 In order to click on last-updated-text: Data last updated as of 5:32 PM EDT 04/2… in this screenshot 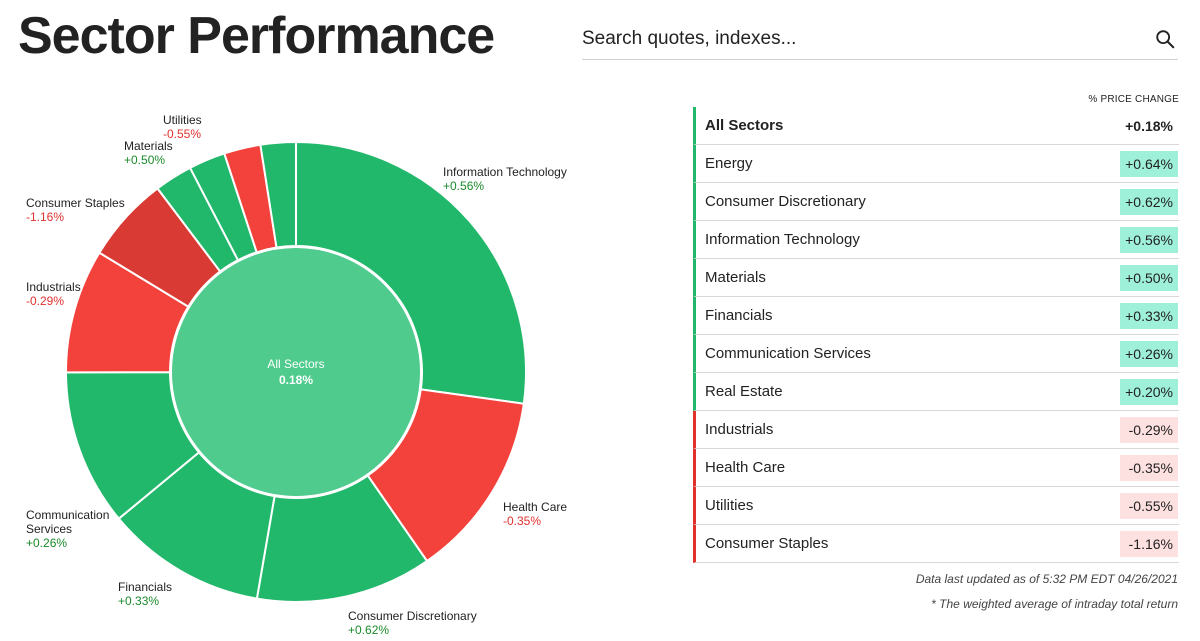, I will do `click(1046, 579)`.